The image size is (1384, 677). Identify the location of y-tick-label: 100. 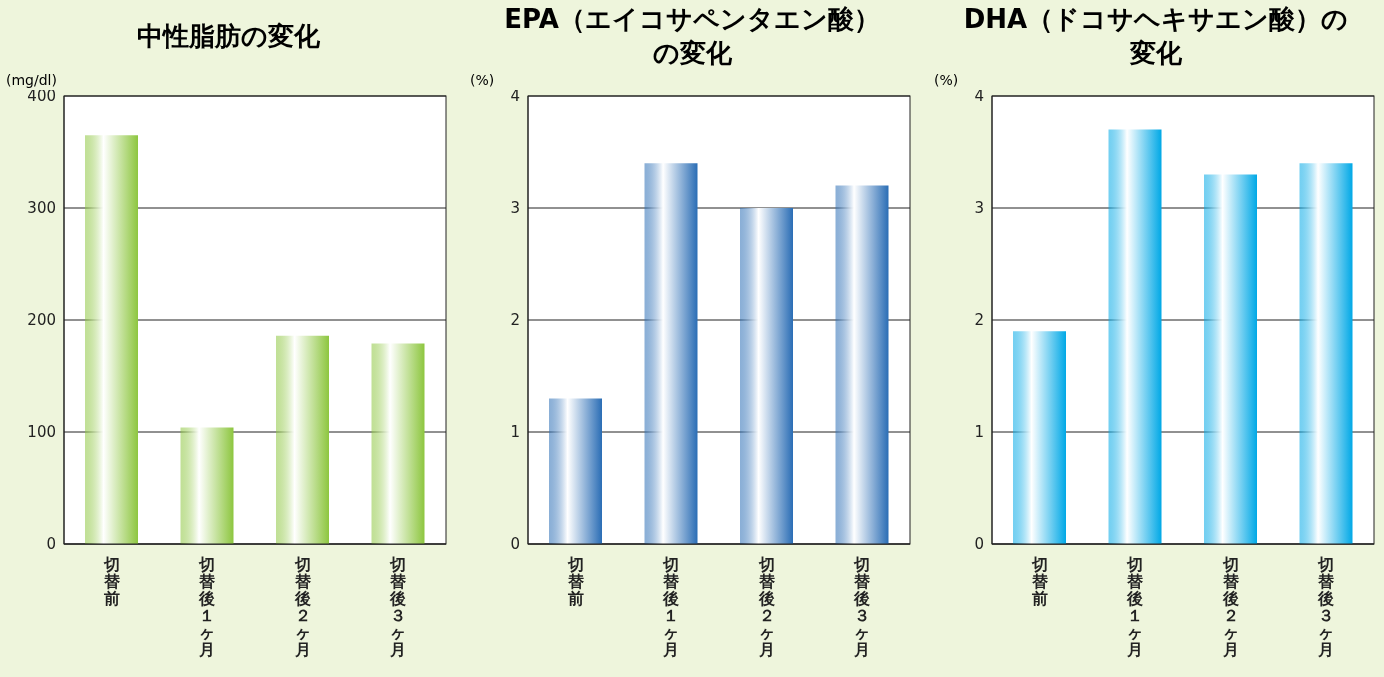
(41, 432).